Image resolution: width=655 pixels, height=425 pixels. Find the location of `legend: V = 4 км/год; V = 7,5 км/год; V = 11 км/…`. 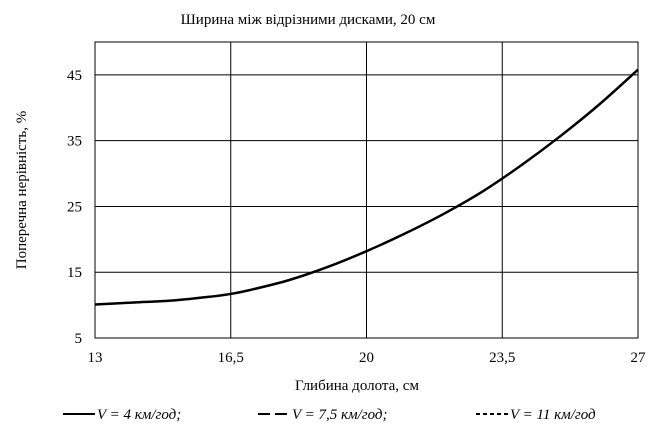

legend: V = 4 км/год; V = 7,5 км/год; V = 11 км/… is located at coordinates (329, 415).